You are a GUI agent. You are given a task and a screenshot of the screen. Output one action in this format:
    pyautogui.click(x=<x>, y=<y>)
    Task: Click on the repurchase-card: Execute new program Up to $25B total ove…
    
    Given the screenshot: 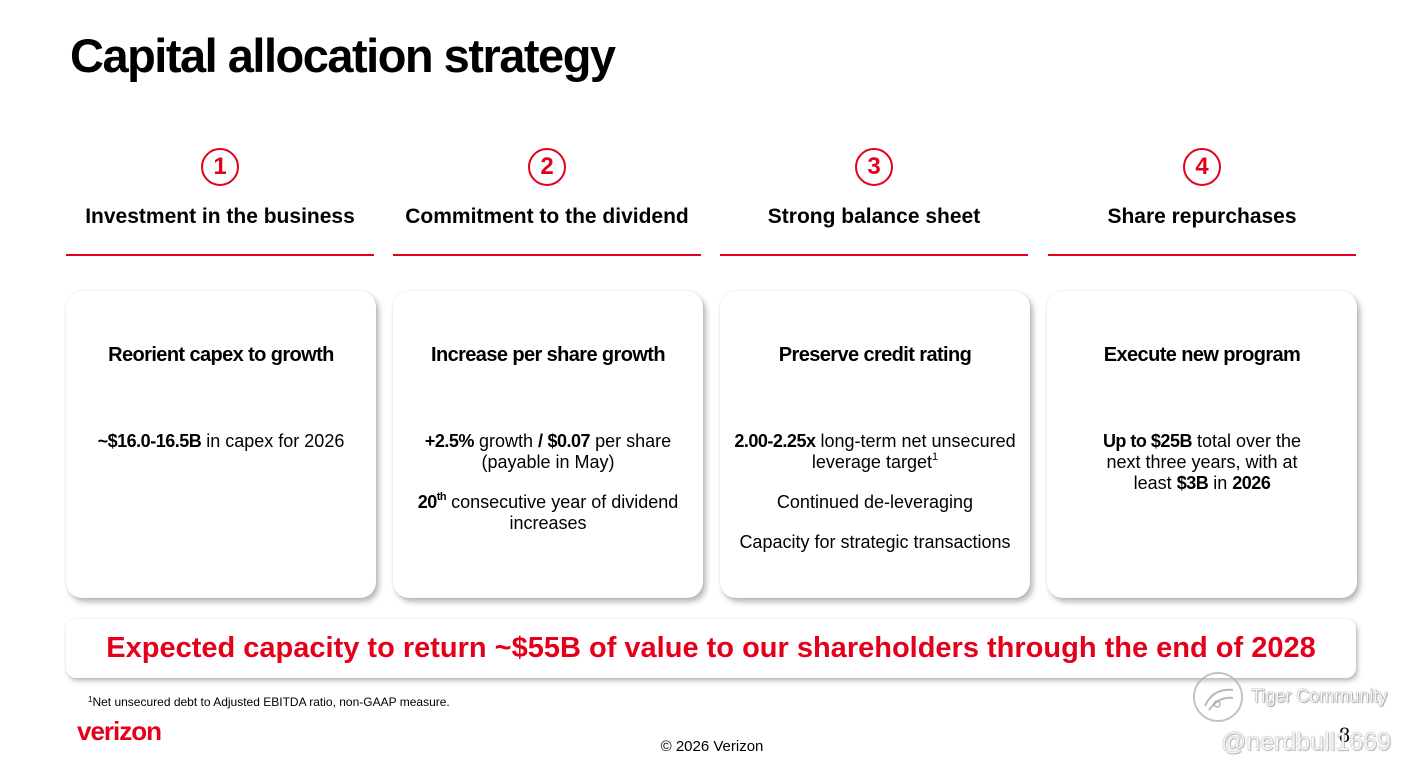 What is the action you would take?
    pyautogui.click(x=1202, y=444)
    